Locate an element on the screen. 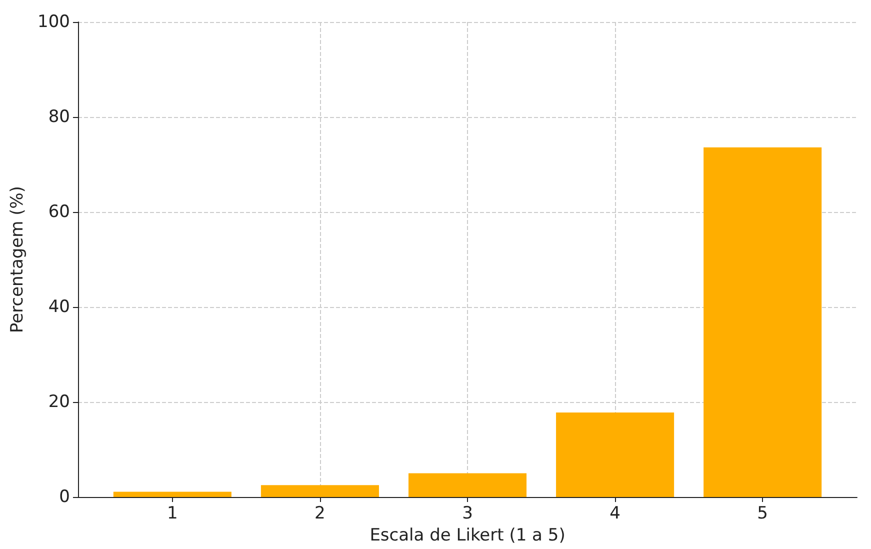 This screenshot has width=871, height=549. y-axis-title: Percentagem (%) is located at coordinates (18, 260).